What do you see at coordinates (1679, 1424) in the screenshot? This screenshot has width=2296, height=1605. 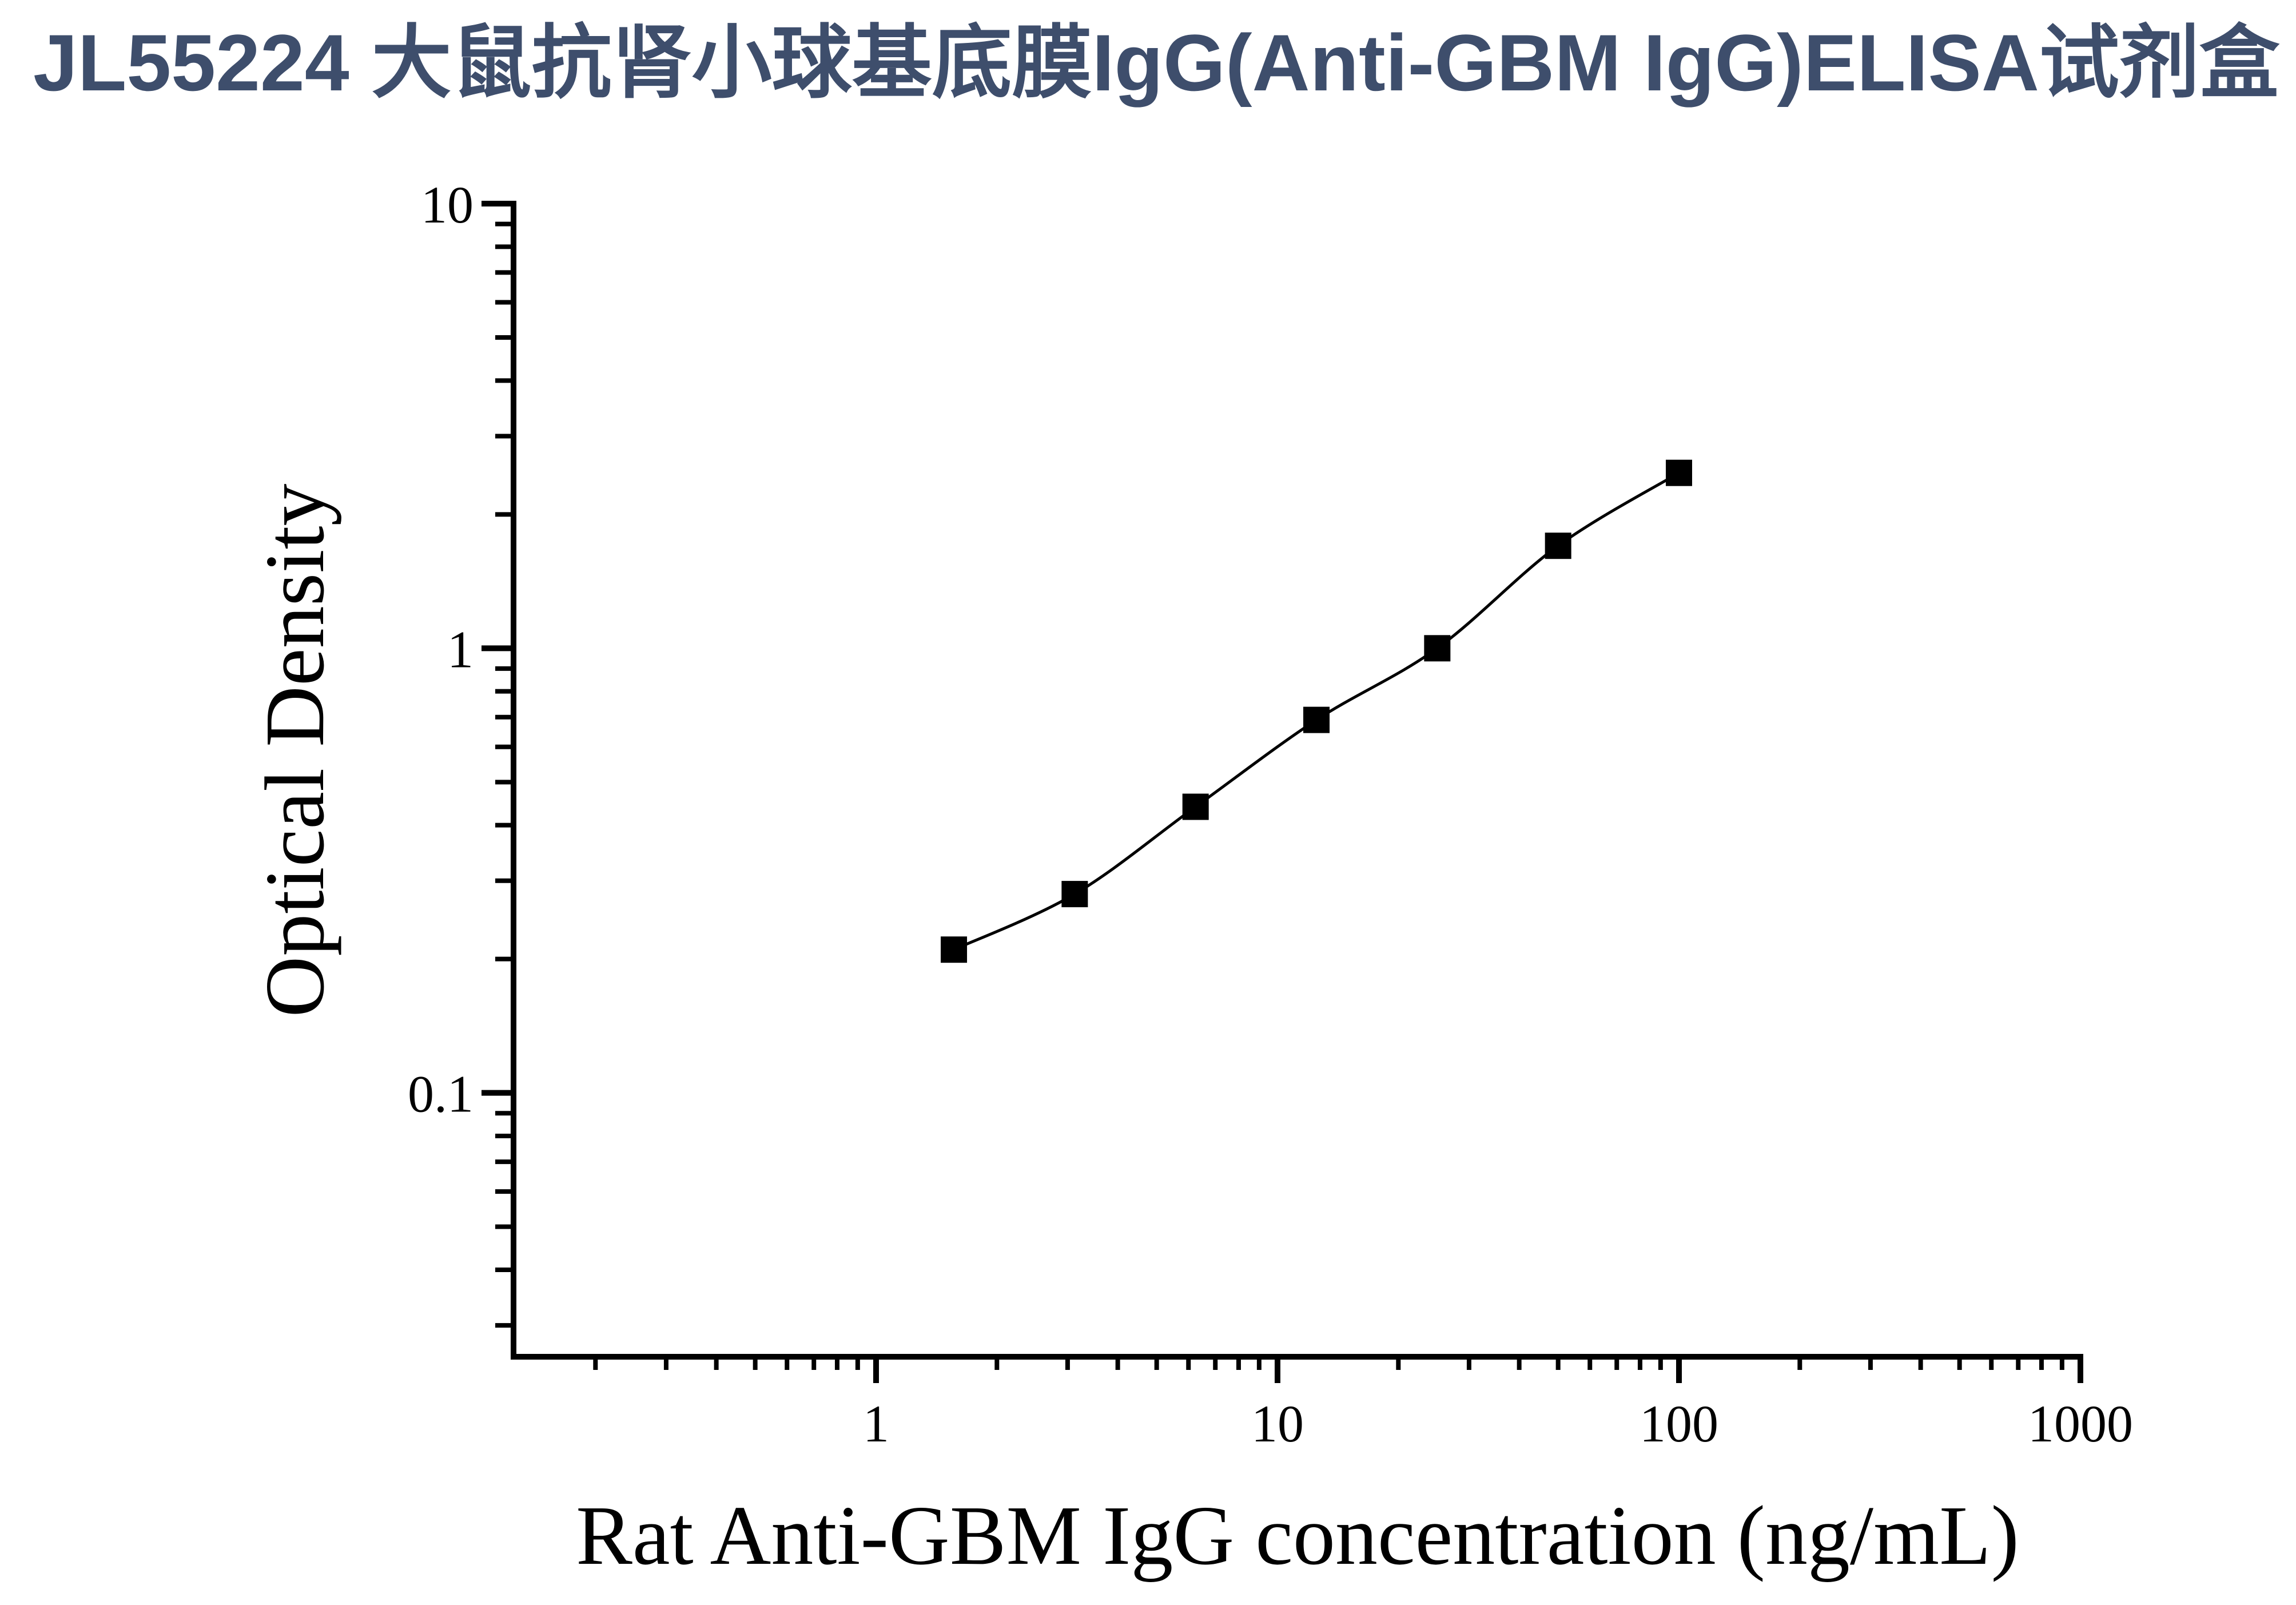 I see `x-tick-label: 100` at bounding box center [1679, 1424].